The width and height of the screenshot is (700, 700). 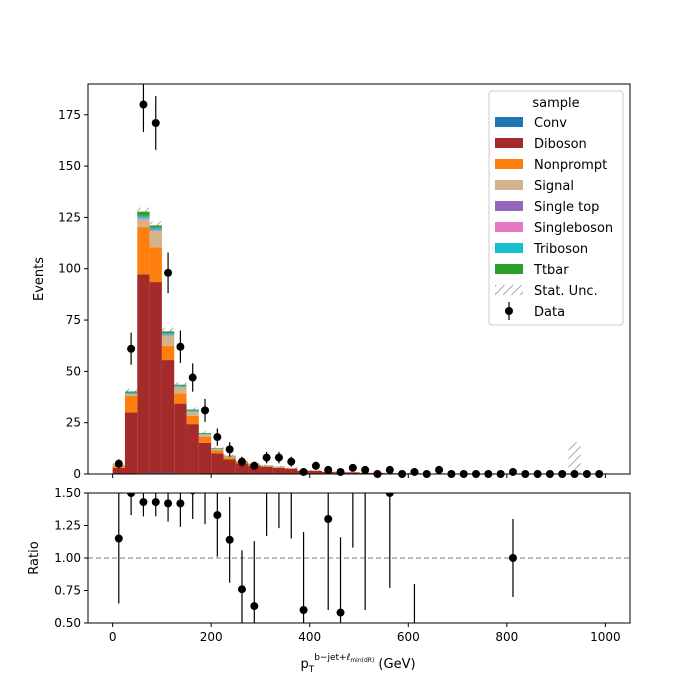 I want to click on bar-singleboson, so click(x=155, y=230).